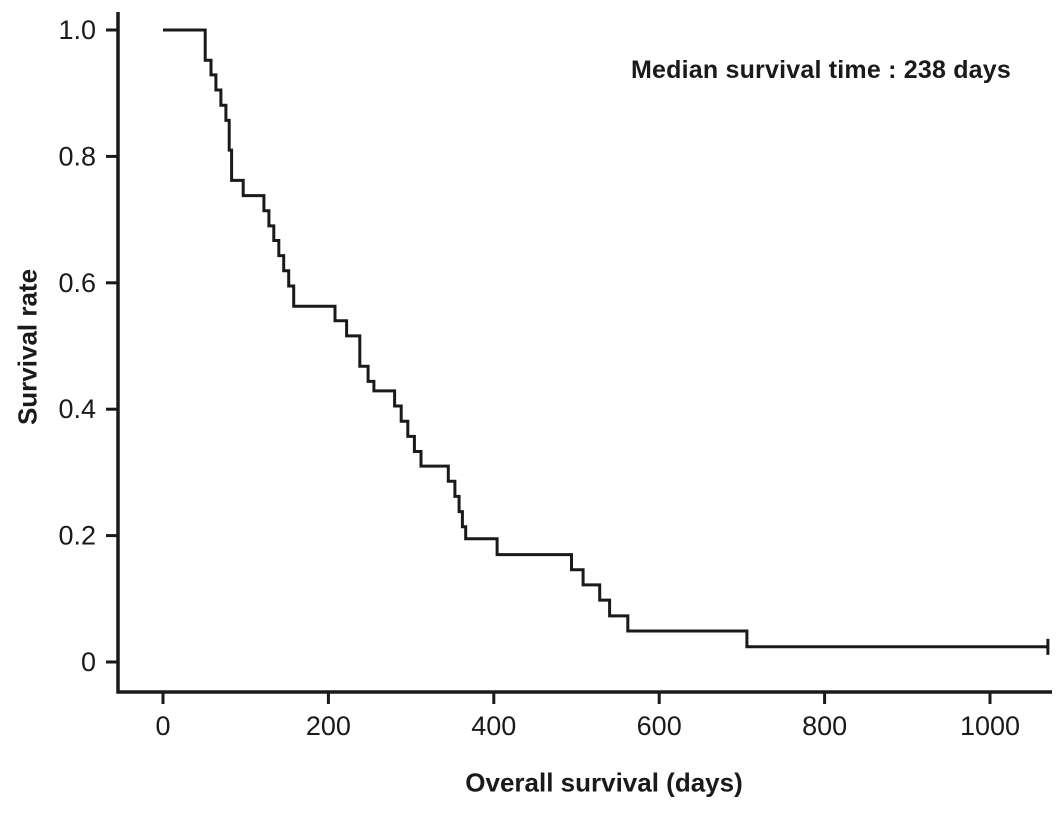 The height and width of the screenshot is (816, 1063). I want to click on y-axis-label: Survival rate, so click(27, 347).